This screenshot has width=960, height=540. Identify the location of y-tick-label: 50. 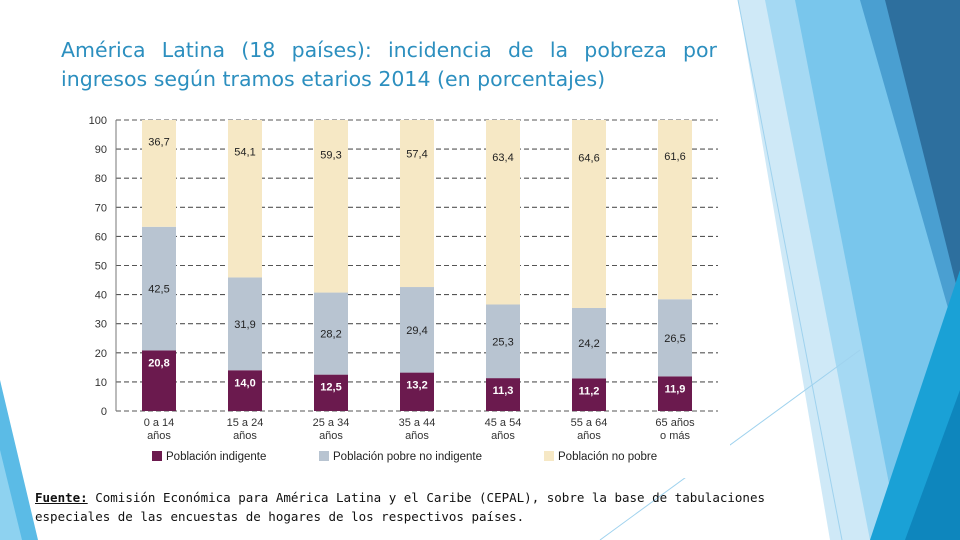
(101, 267).